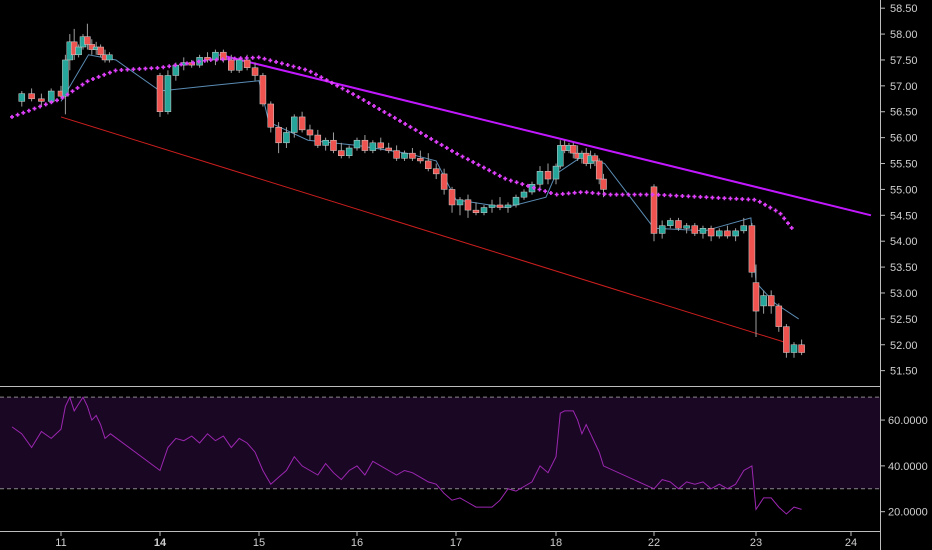 The image size is (932, 550). I want to click on price-tick-label: 52.00, so click(904, 346).